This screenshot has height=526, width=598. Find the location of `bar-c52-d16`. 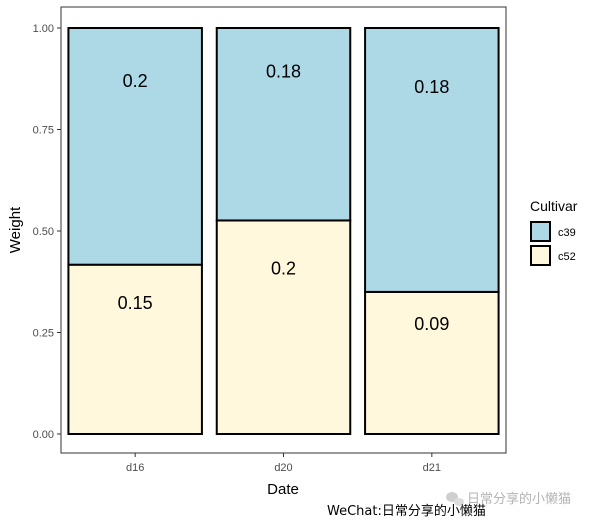

bar-c52-d16 is located at coordinates (135, 349).